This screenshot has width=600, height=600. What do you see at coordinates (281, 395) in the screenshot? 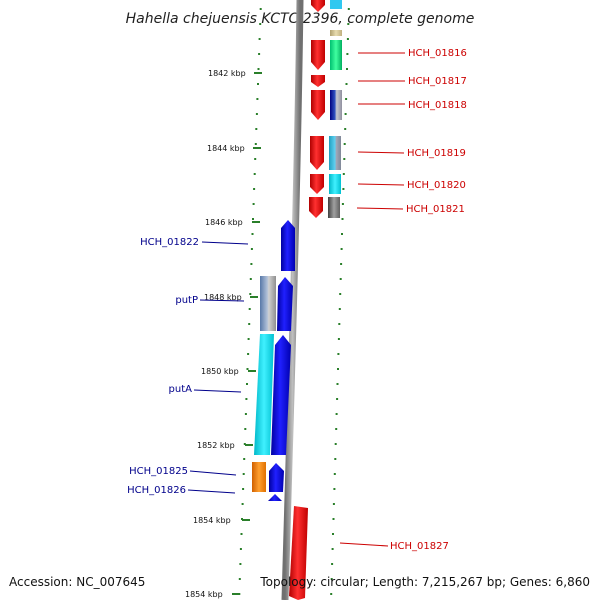
I see `gene-arrow-putA` at bounding box center [281, 395].